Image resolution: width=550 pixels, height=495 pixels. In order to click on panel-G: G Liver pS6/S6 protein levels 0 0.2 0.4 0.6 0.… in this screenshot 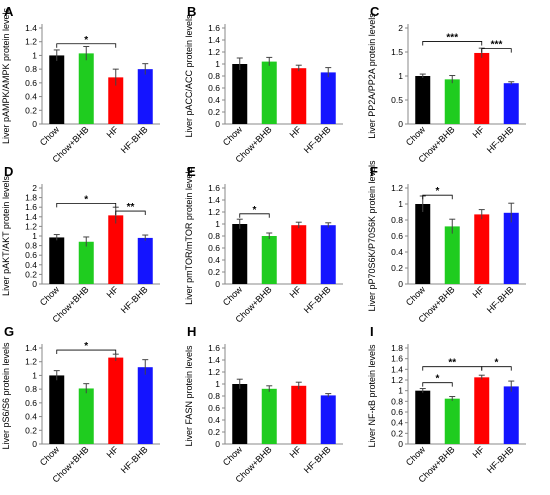, I will do `click(80, 404)`.